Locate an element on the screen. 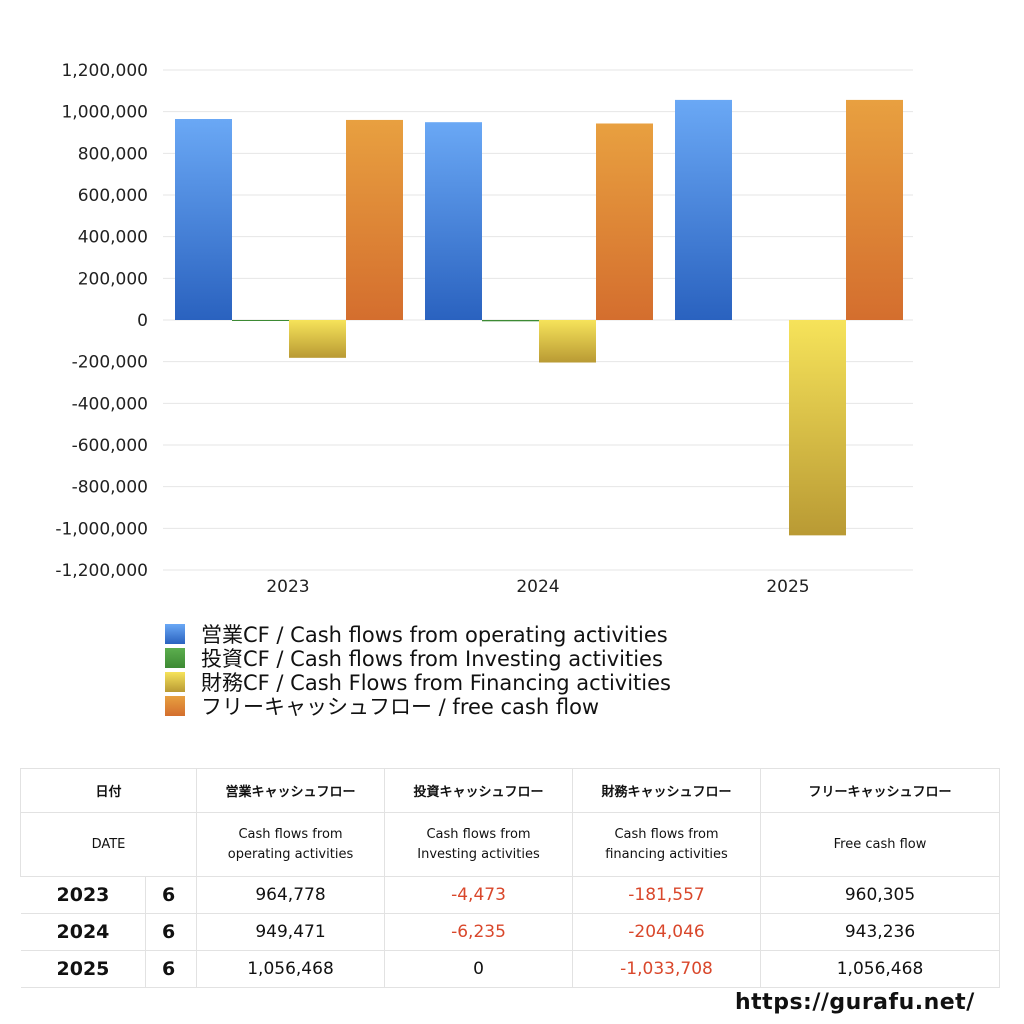 The width and height of the screenshot is (1024, 1024). x-tick-label: 2024 is located at coordinates (537, 587).